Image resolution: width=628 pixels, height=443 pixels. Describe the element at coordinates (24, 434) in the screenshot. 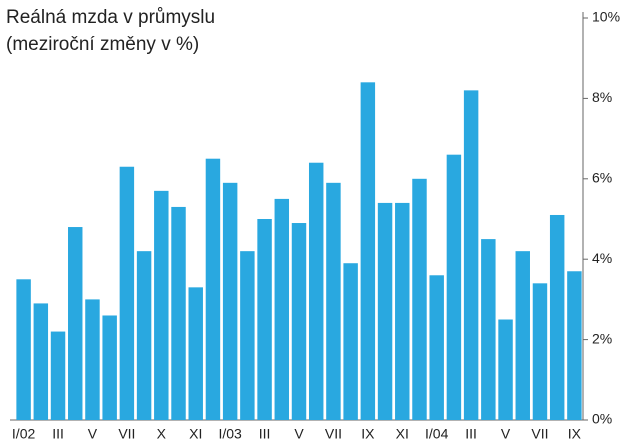

I see `x-tick-label: I/02` at that location.